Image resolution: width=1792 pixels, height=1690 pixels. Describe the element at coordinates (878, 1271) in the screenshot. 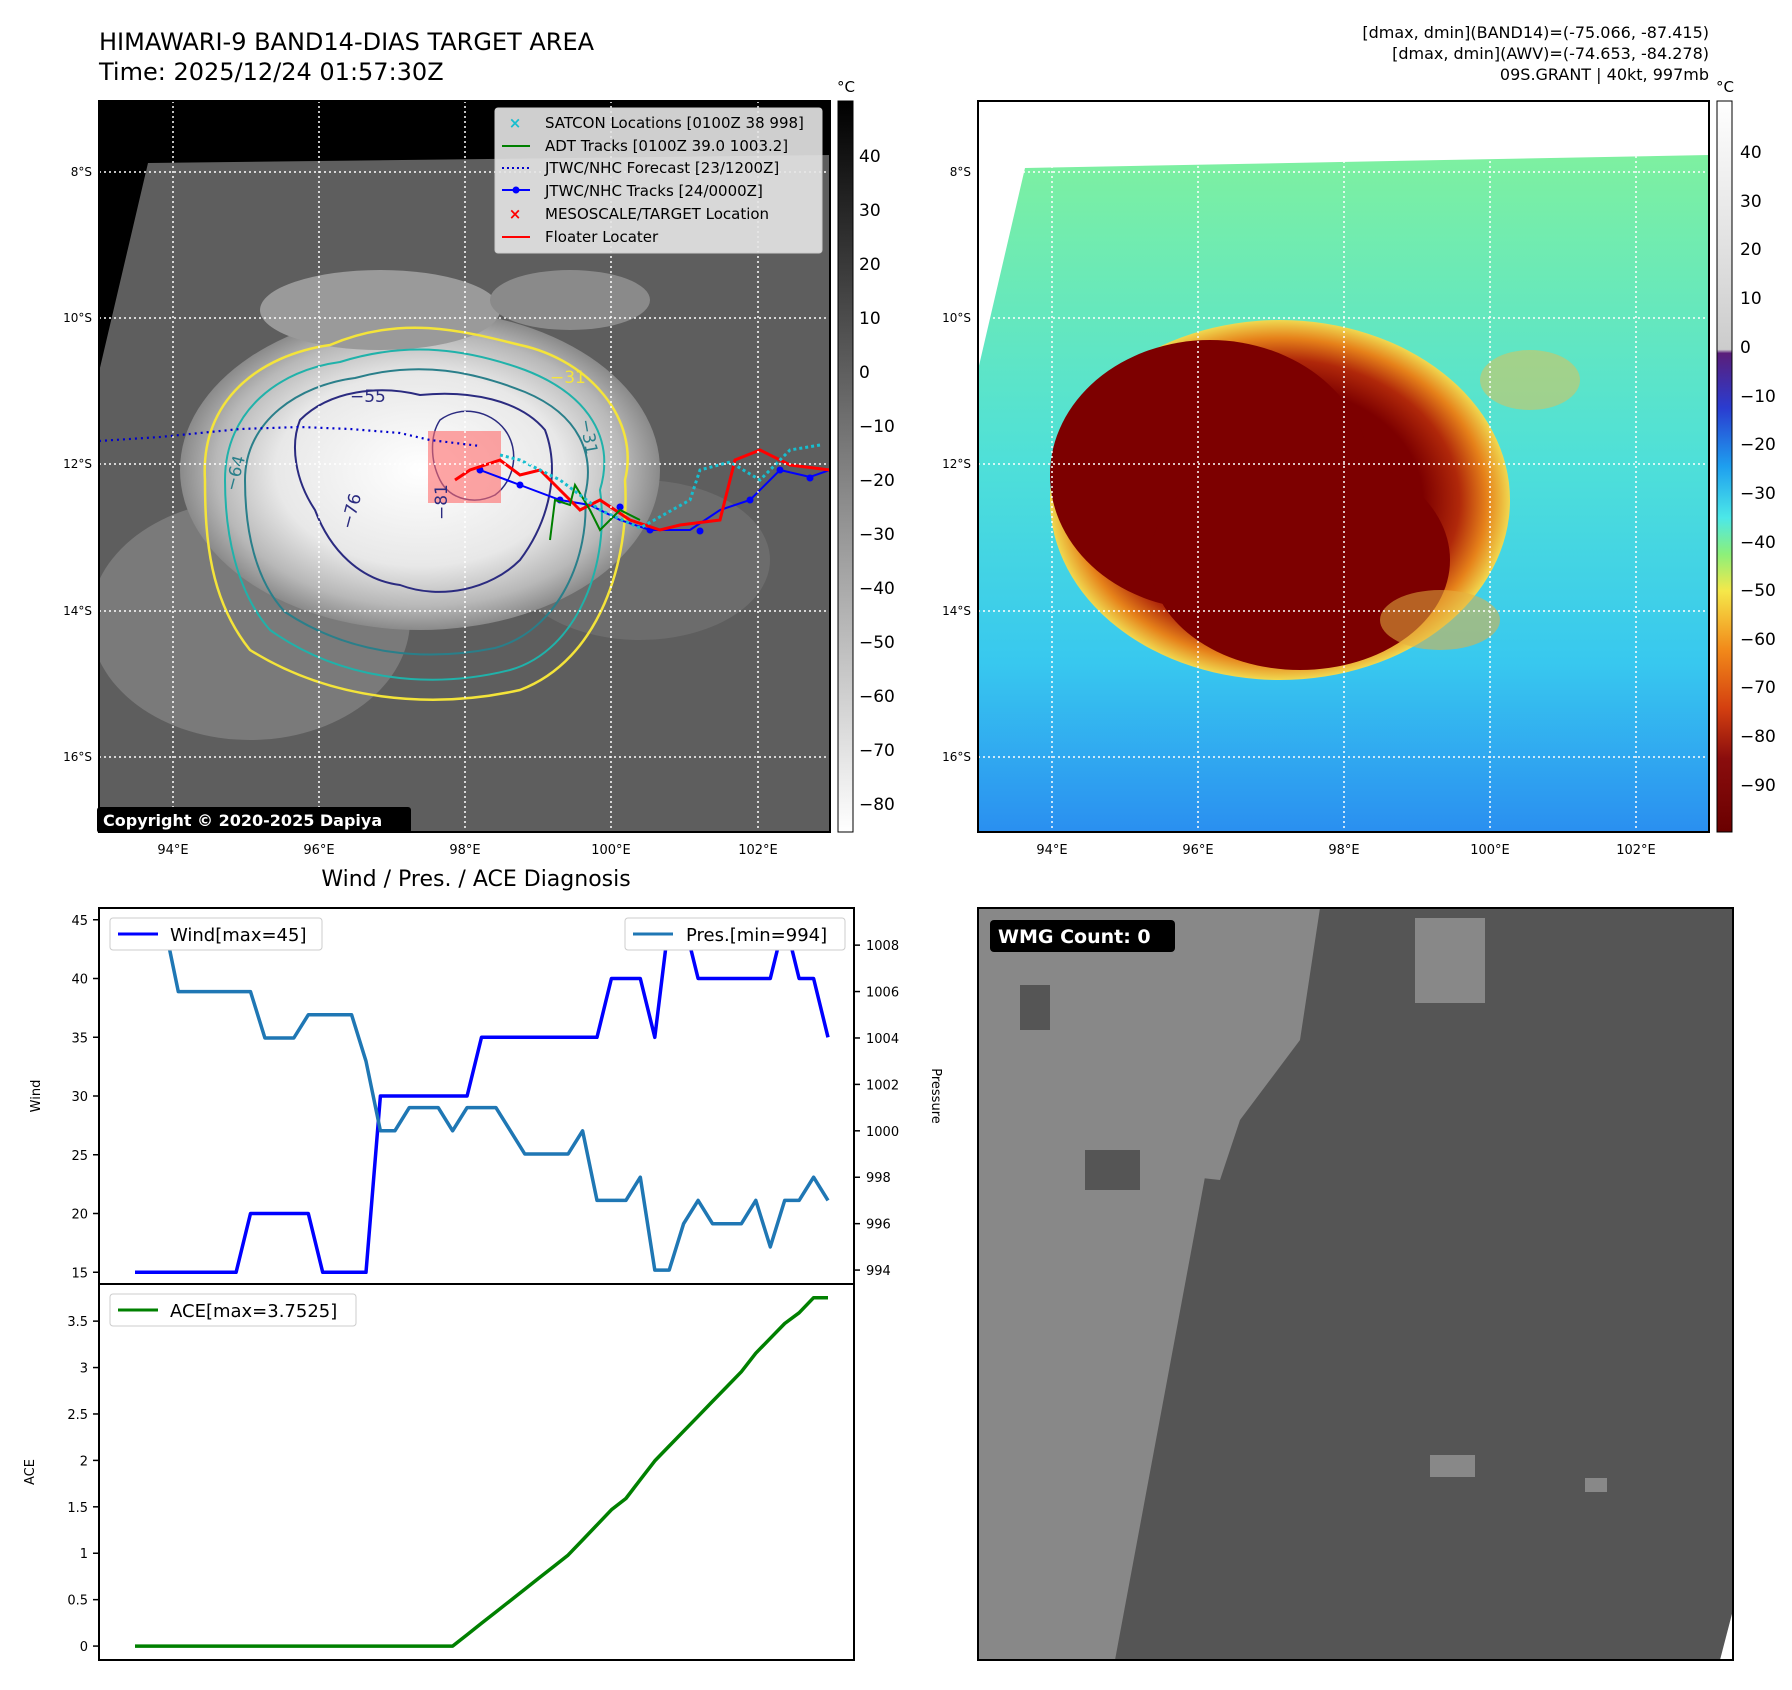

I see `y2-tick-label: 994` at that location.